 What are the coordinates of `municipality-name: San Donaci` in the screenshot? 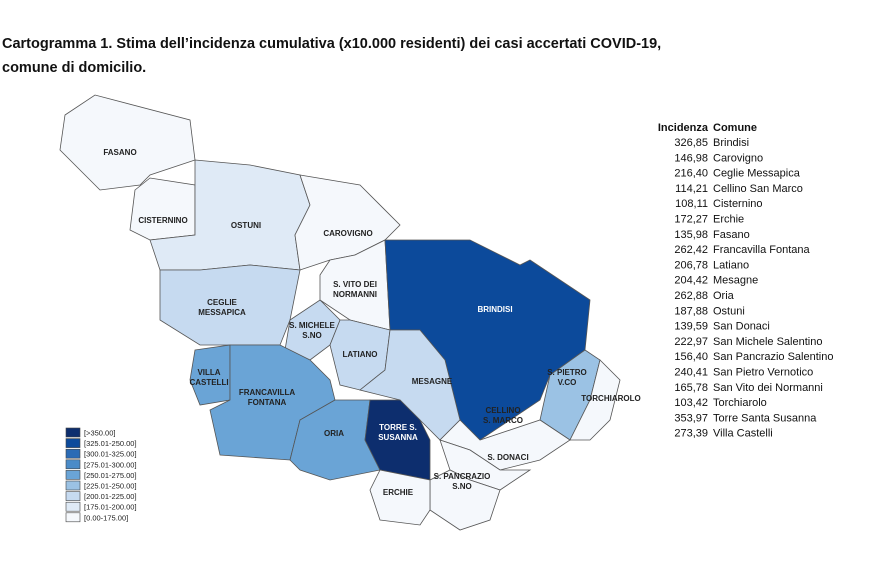 It's located at (741, 327).